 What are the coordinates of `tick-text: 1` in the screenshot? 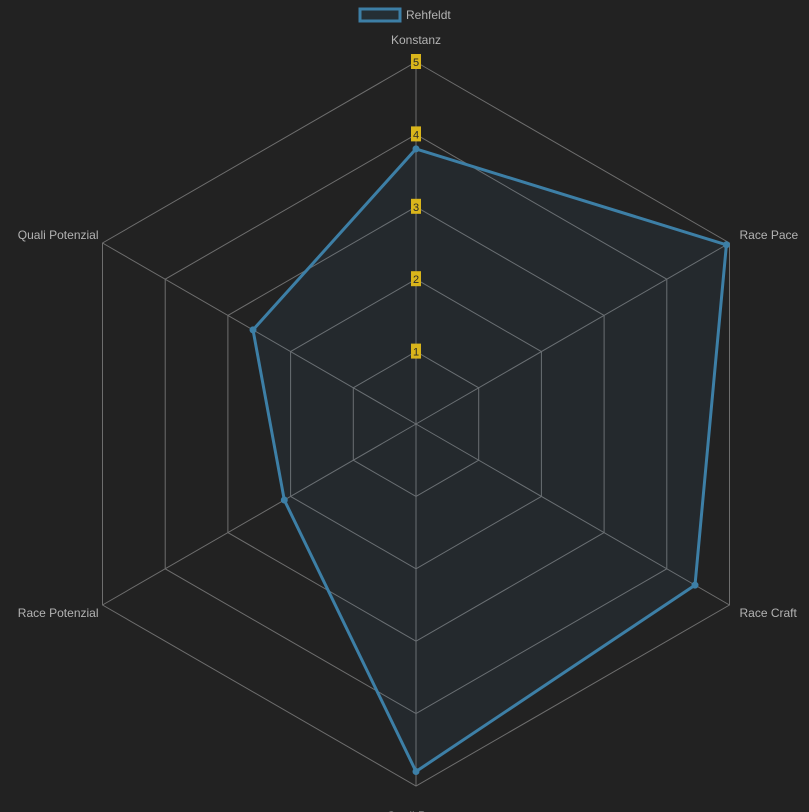 It's located at (416, 353).